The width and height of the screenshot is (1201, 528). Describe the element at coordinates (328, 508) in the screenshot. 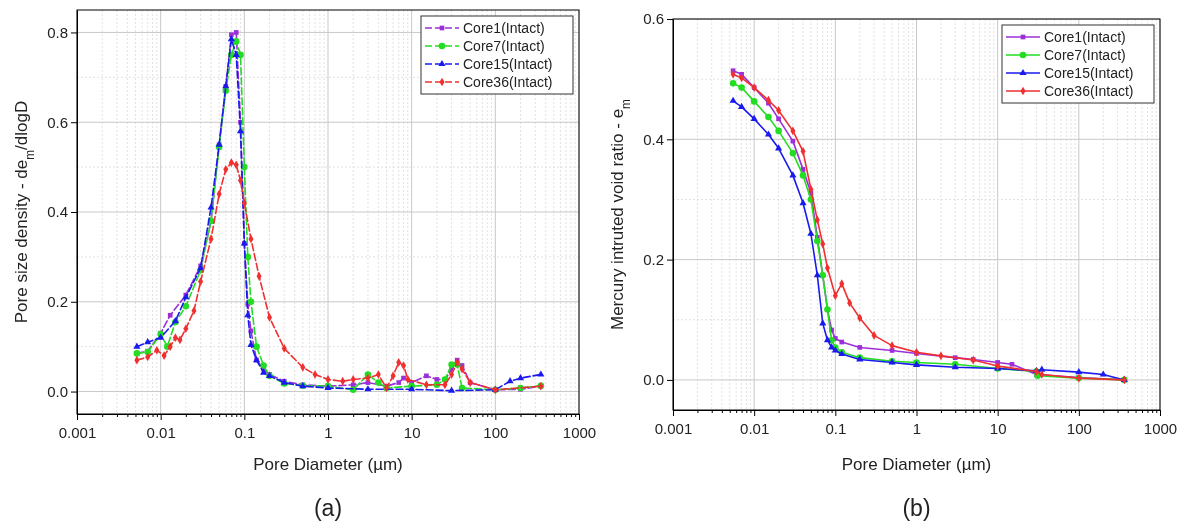

I see `text: (a)` at that location.